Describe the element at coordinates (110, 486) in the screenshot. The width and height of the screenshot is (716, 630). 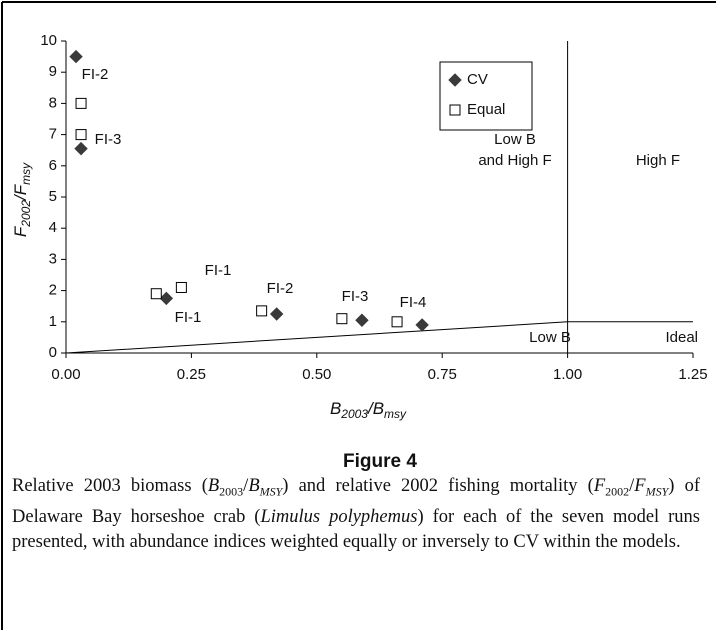
I see `caption-part: Relative 2003 biomass (` at that location.